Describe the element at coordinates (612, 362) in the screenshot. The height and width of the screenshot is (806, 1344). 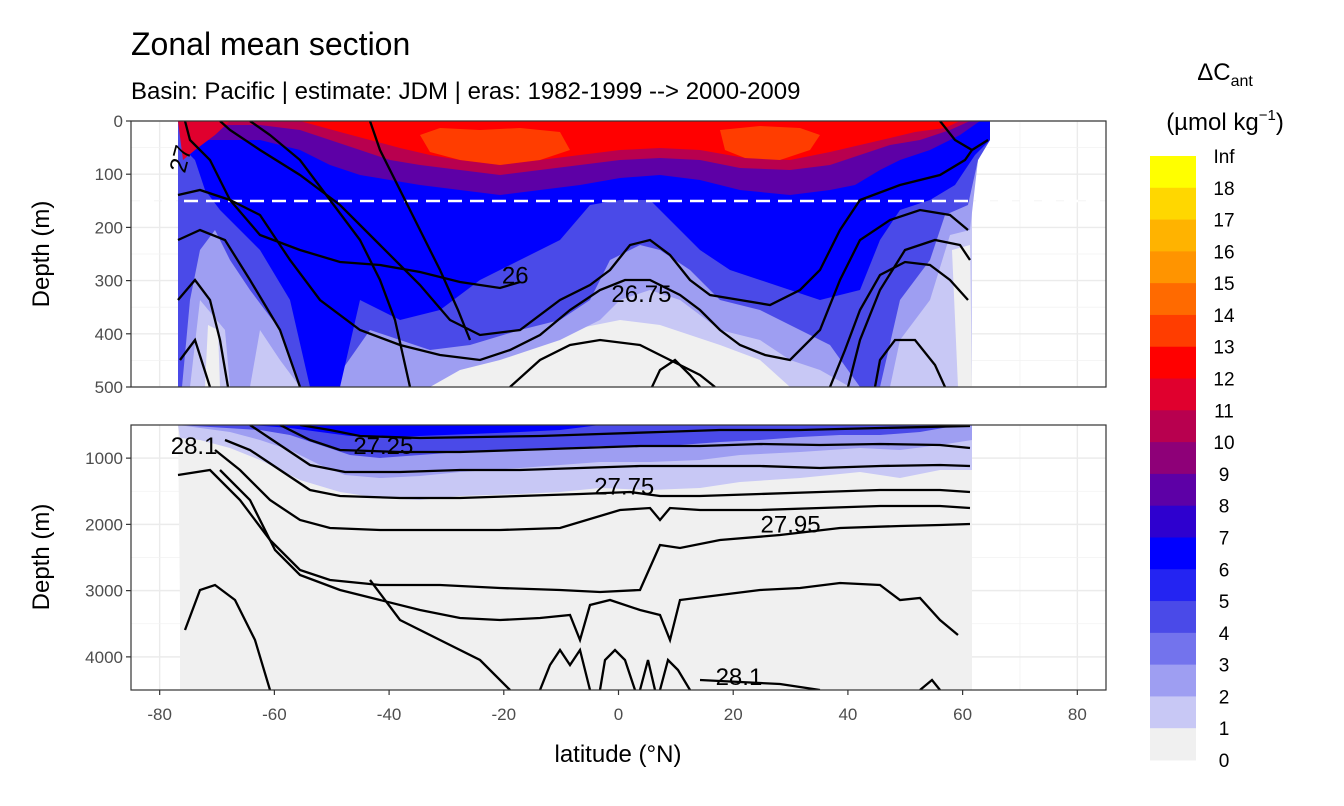
I see `isopycnal-u5` at that location.